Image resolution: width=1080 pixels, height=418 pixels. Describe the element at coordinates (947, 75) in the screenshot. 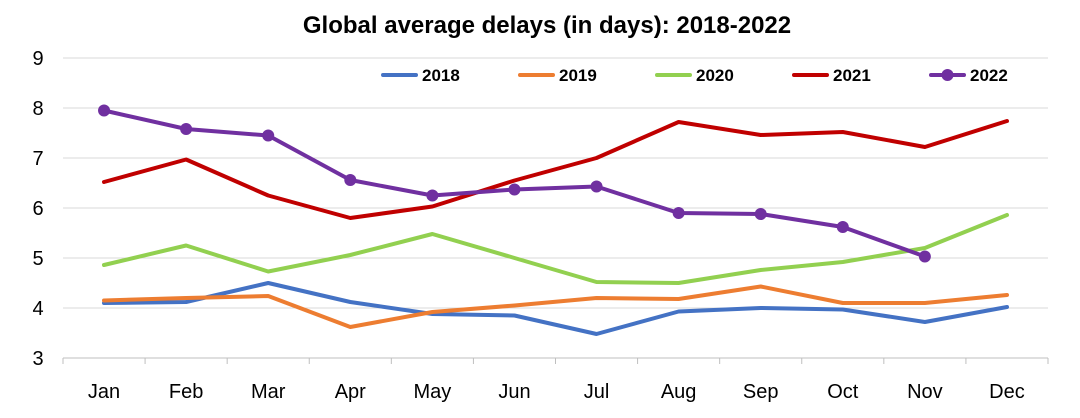

I see `legend-marker-2022` at that location.